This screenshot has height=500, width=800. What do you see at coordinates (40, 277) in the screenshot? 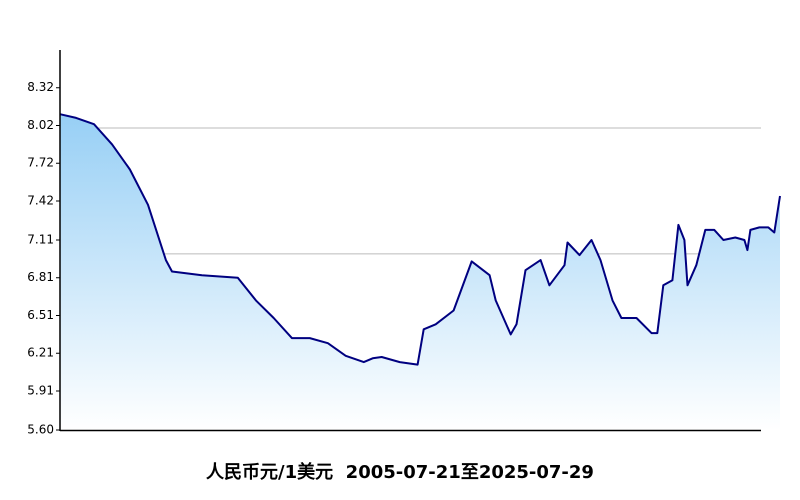
I see `y-tick-label: 6.81` at bounding box center [40, 277].